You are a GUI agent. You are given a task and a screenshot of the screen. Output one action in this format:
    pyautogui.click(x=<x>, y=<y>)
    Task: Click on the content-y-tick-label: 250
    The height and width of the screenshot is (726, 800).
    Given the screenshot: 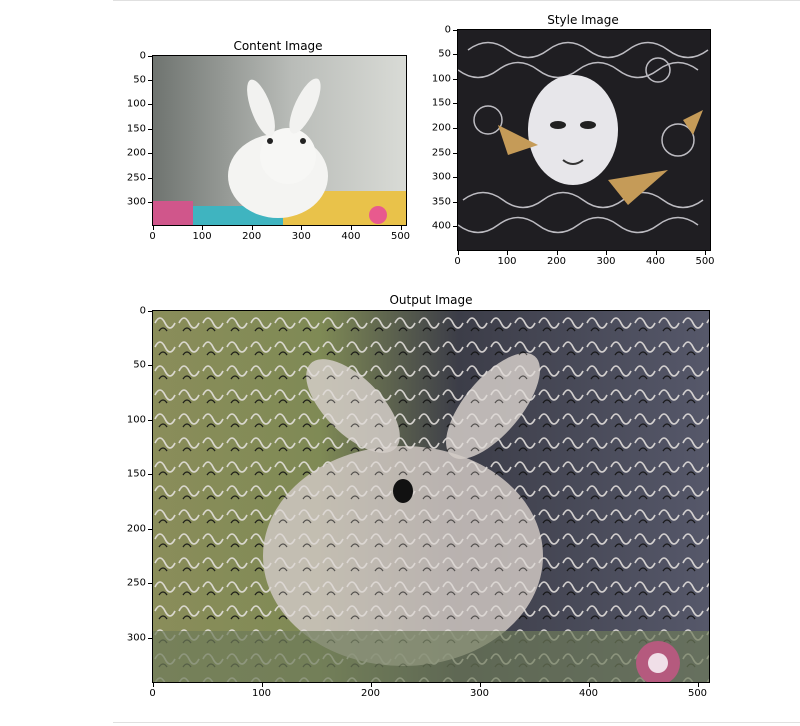 What is the action you would take?
    pyautogui.click(x=136, y=177)
    